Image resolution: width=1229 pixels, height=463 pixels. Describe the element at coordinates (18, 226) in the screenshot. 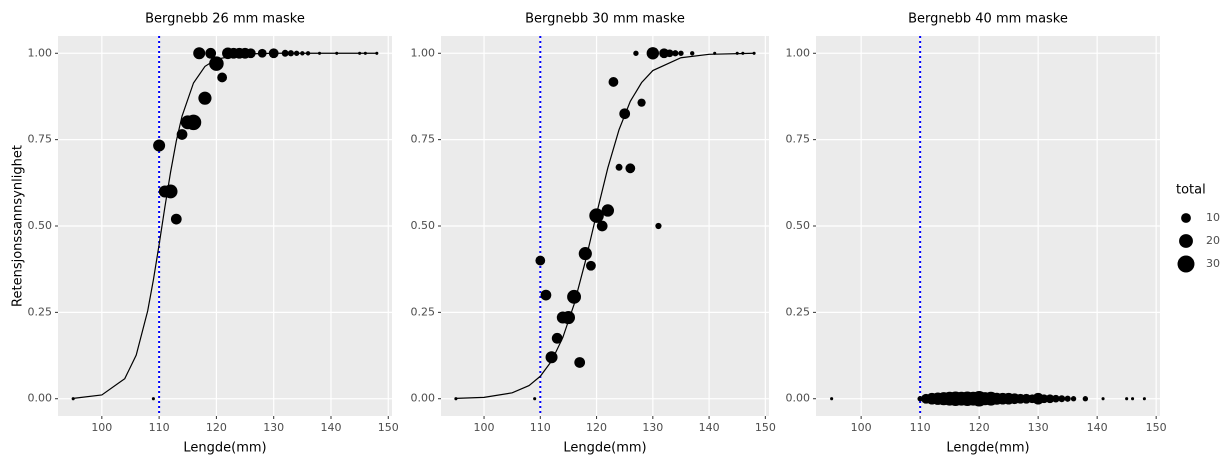

I see `y-axis-title: Retensjonssannsynlighet` at that location.